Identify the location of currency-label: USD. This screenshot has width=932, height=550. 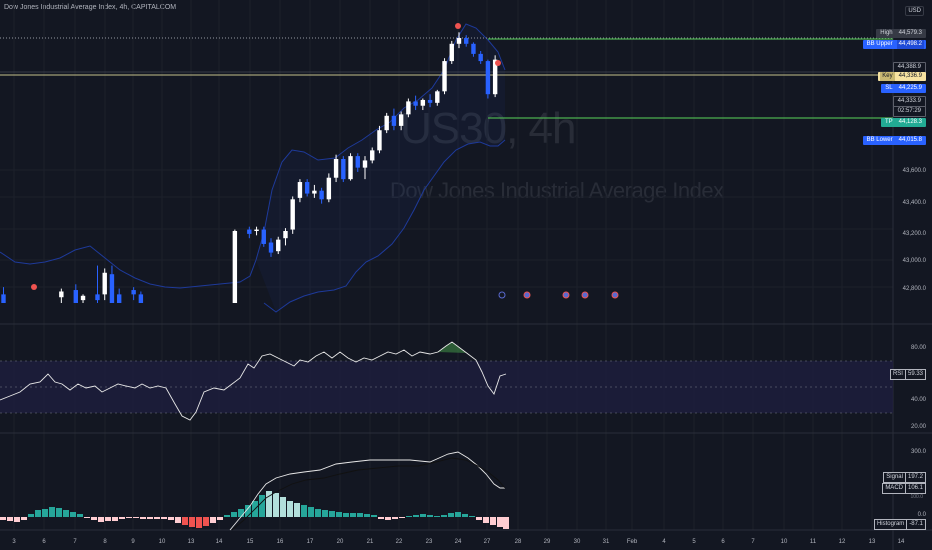
(914, 11).